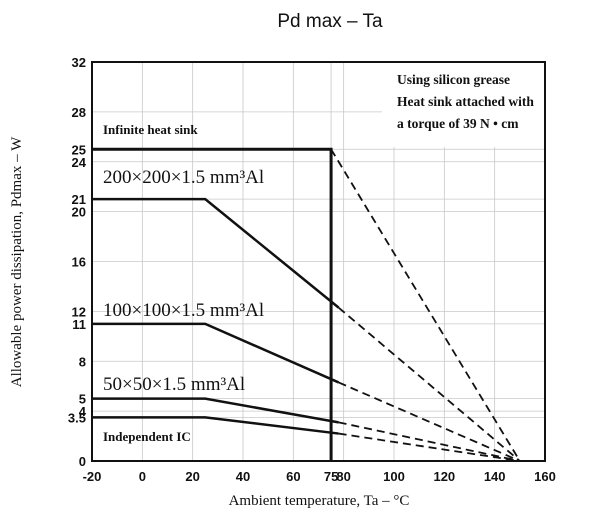 Image resolution: width=595 pixels, height=515 pixels. What do you see at coordinates (79, 311) in the screenshot?
I see `y-tick-label: 12` at bounding box center [79, 311].